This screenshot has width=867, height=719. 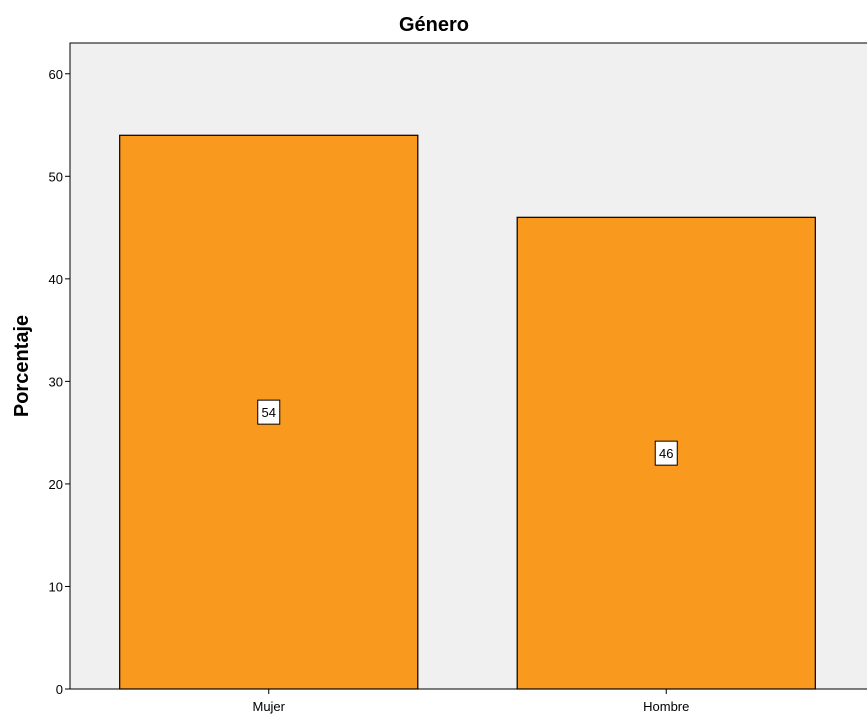 I want to click on y-axis-ticks: 0 10 20 30 40 50 60, so click(x=59, y=382).